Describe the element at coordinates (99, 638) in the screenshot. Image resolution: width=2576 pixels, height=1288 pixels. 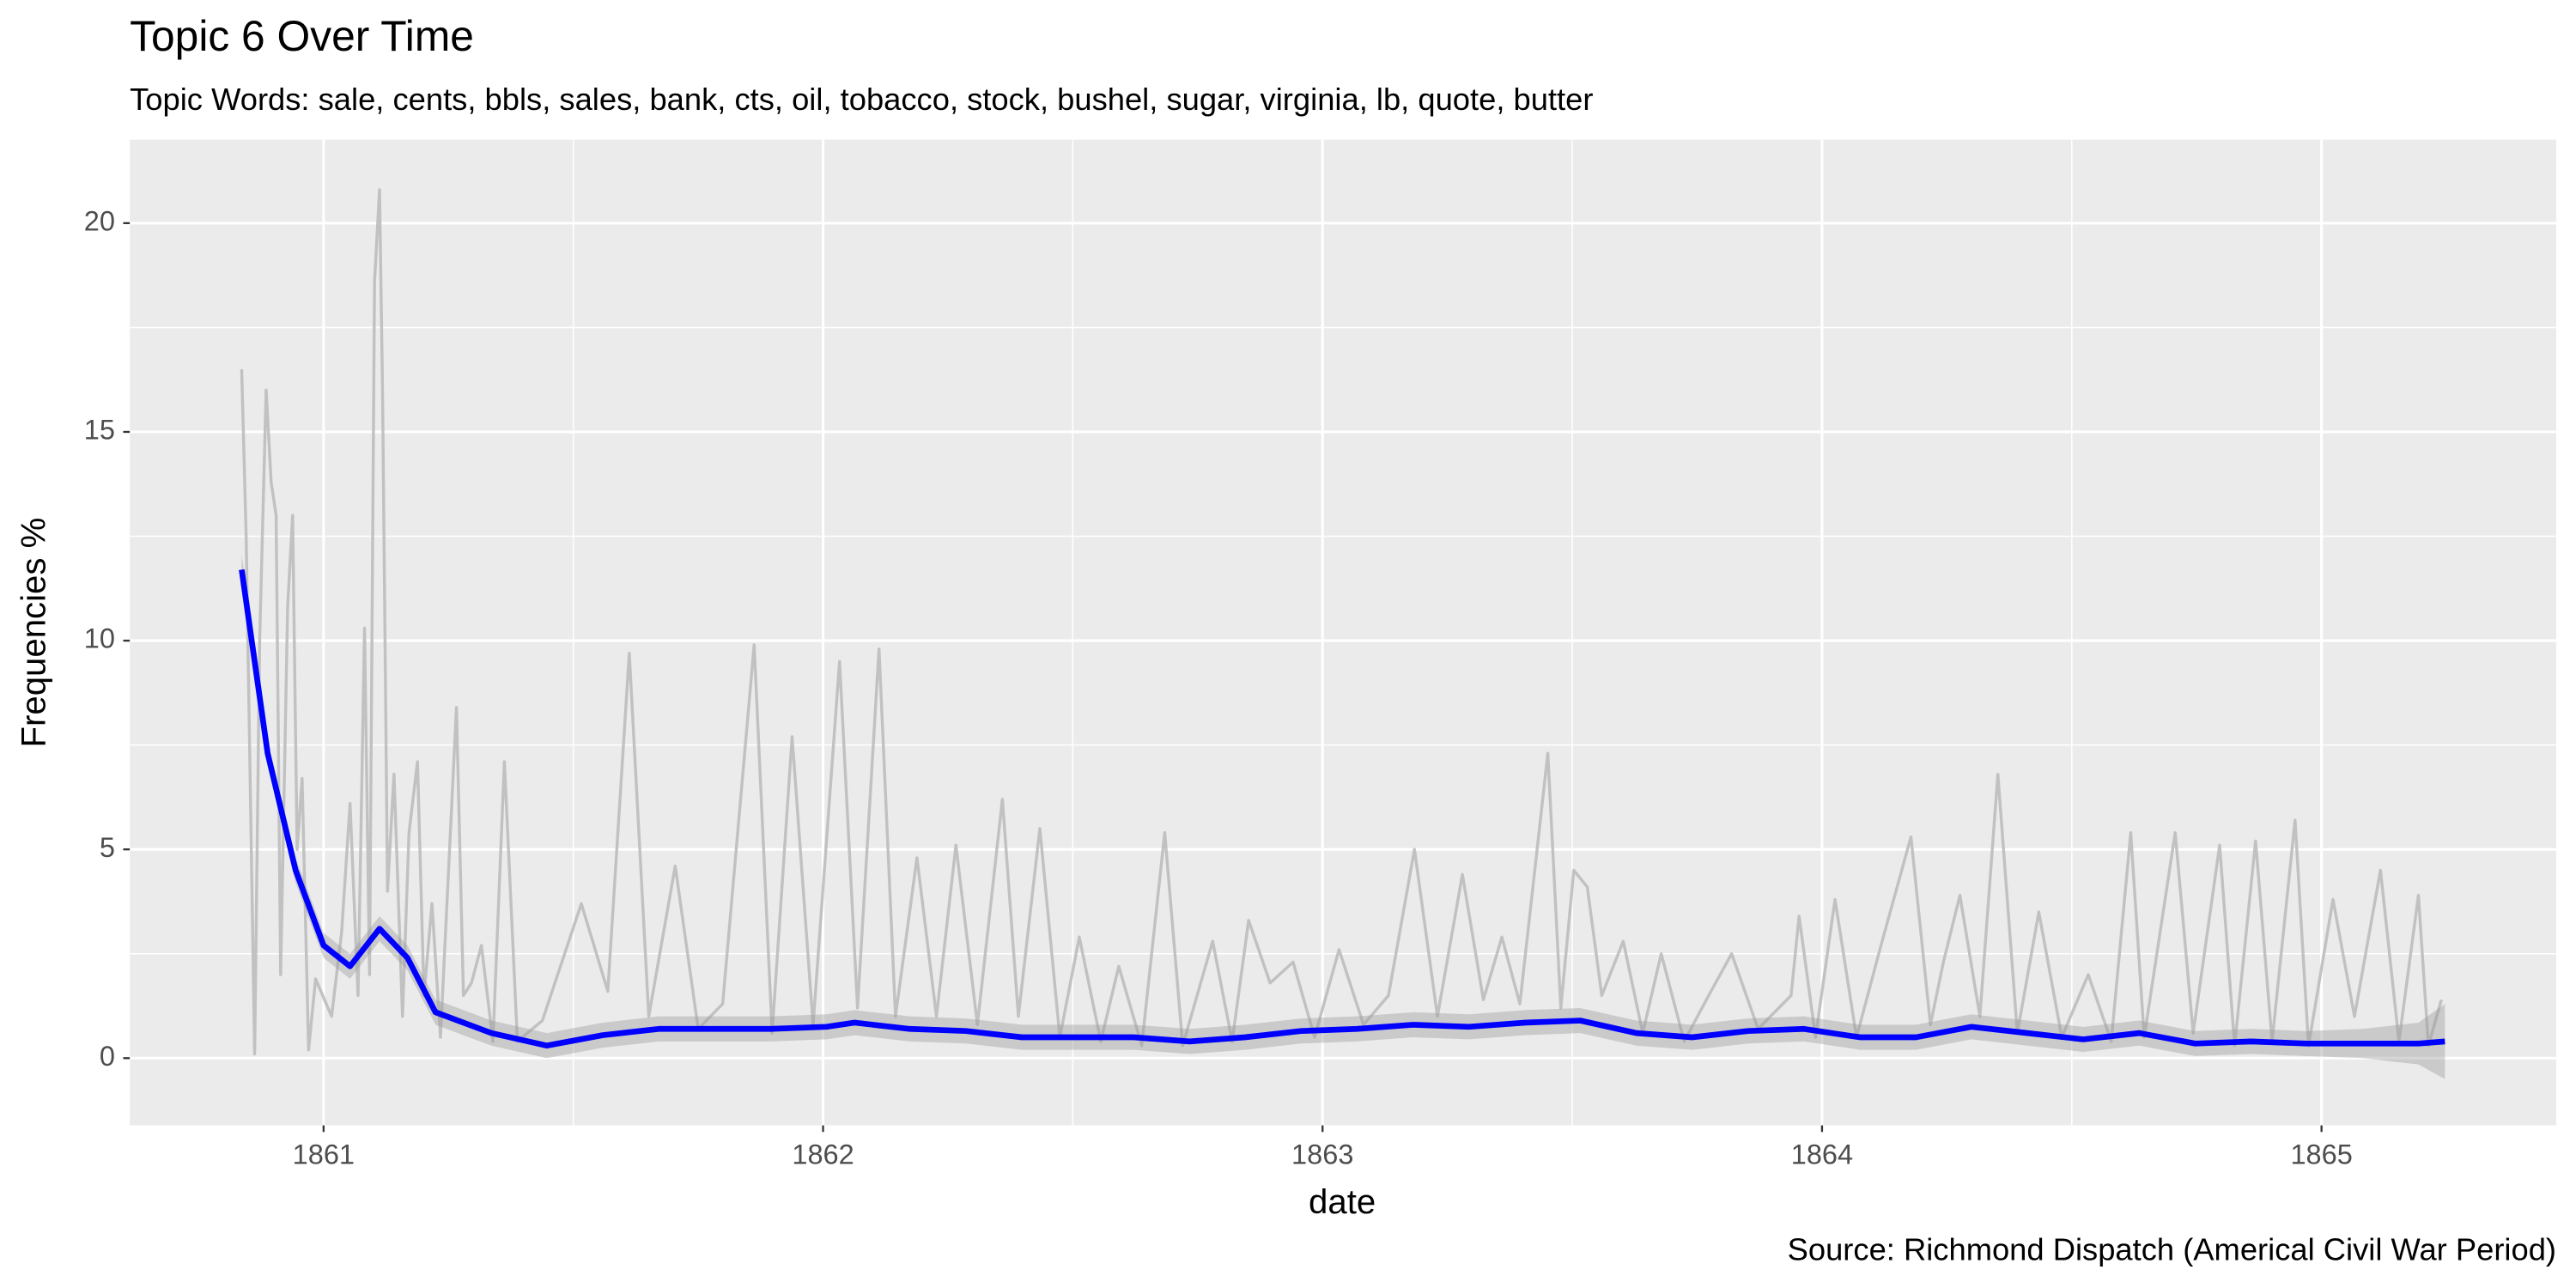
I see `y-tick-label: 10` at that location.